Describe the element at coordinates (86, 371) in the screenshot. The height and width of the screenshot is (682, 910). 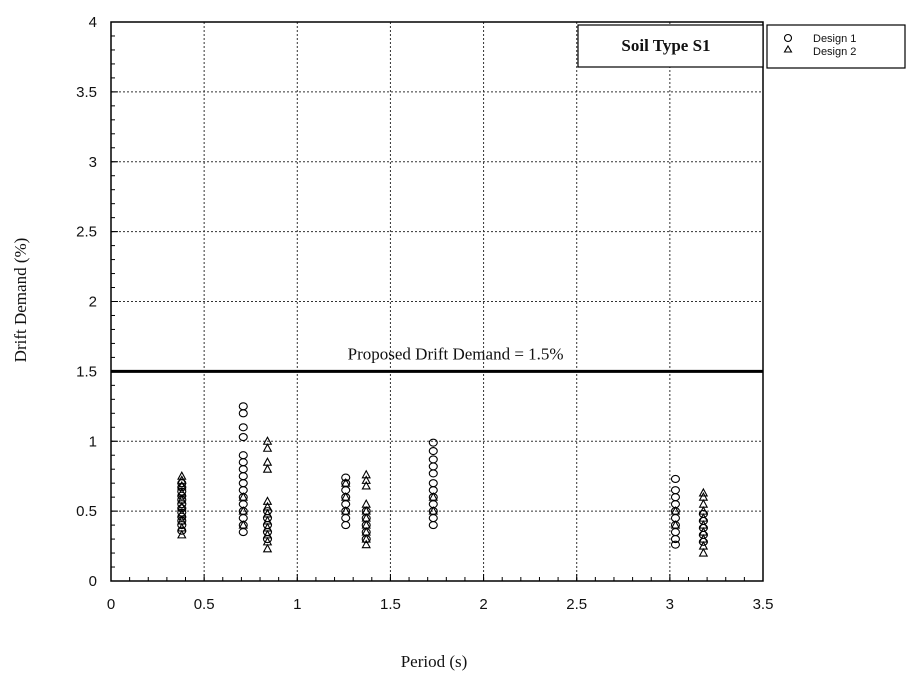
I see `y-tick-label: 1.5` at that location.